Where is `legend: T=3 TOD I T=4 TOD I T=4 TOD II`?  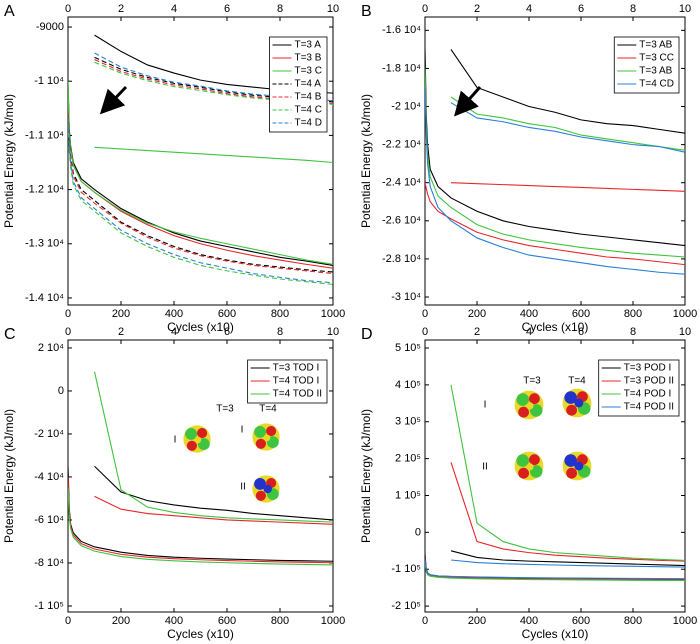
legend: T=3 TOD I T=4 TOD I T=4 TOD II is located at coordinates (287, 381).